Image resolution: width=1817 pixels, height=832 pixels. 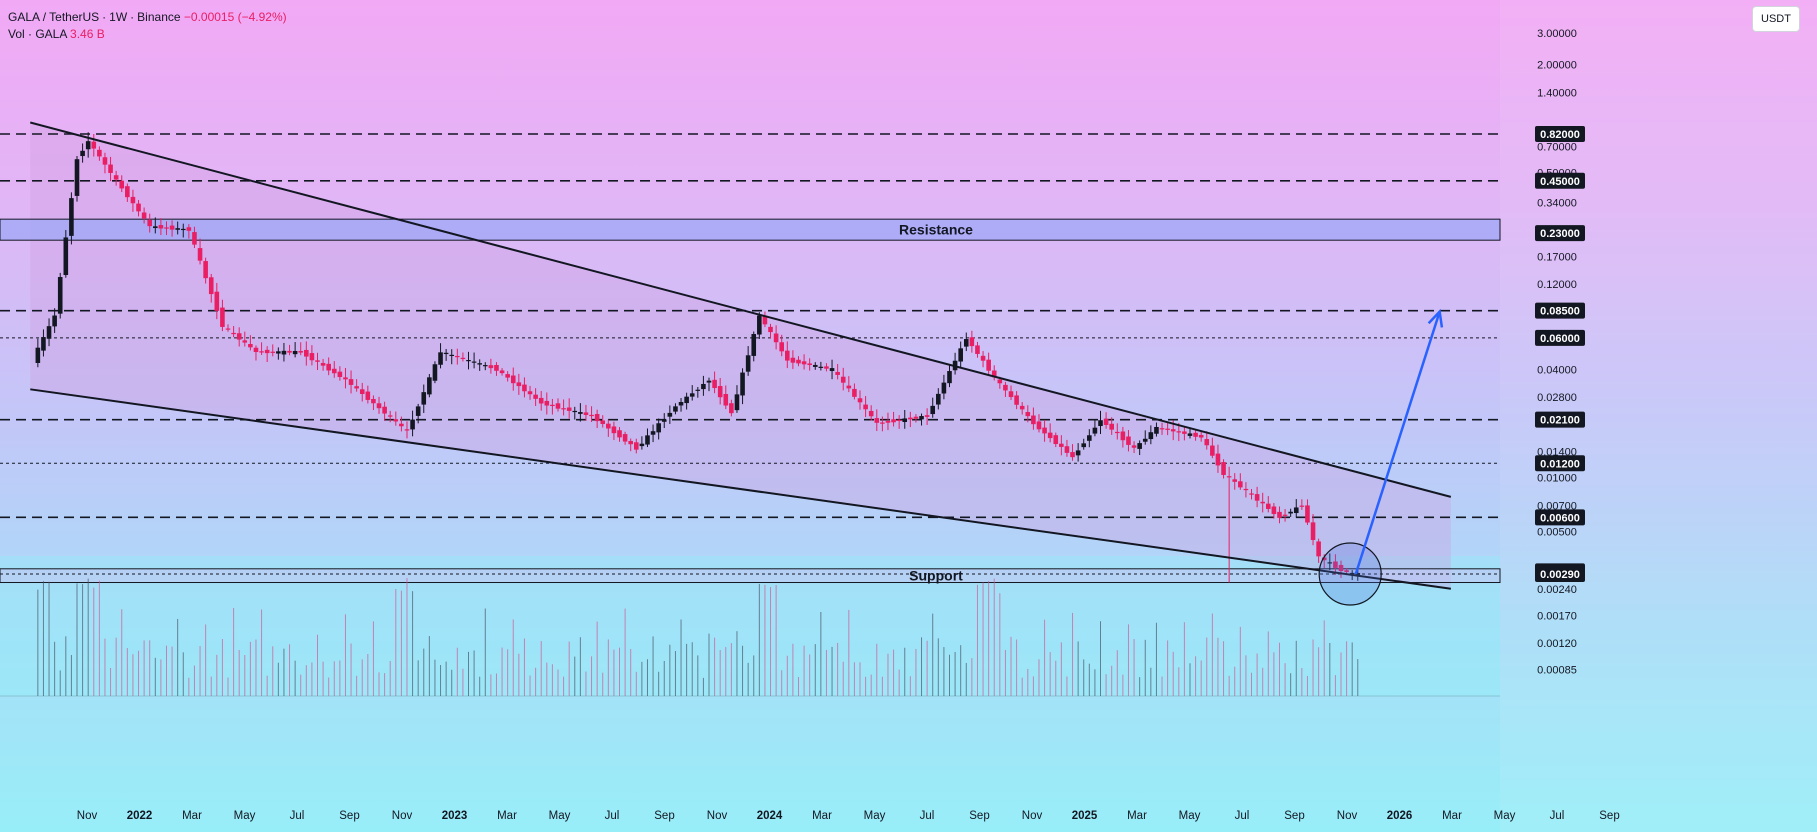 What do you see at coordinates (1085, 816) in the screenshot?
I see `time-tick-label: 2025` at bounding box center [1085, 816].